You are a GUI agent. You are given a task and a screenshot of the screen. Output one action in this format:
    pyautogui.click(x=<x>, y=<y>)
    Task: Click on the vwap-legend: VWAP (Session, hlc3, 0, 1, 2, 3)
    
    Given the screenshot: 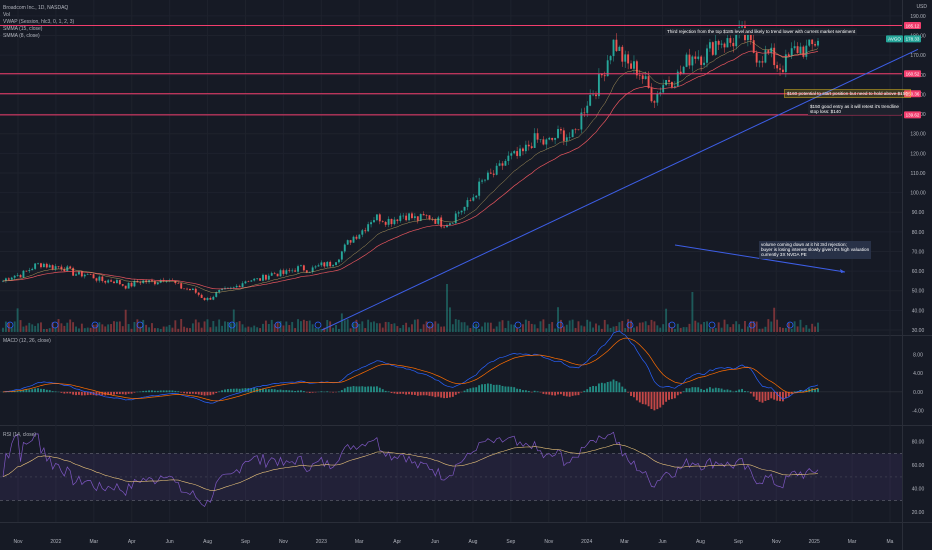 What is the action you would take?
    pyautogui.click(x=39, y=22)
    